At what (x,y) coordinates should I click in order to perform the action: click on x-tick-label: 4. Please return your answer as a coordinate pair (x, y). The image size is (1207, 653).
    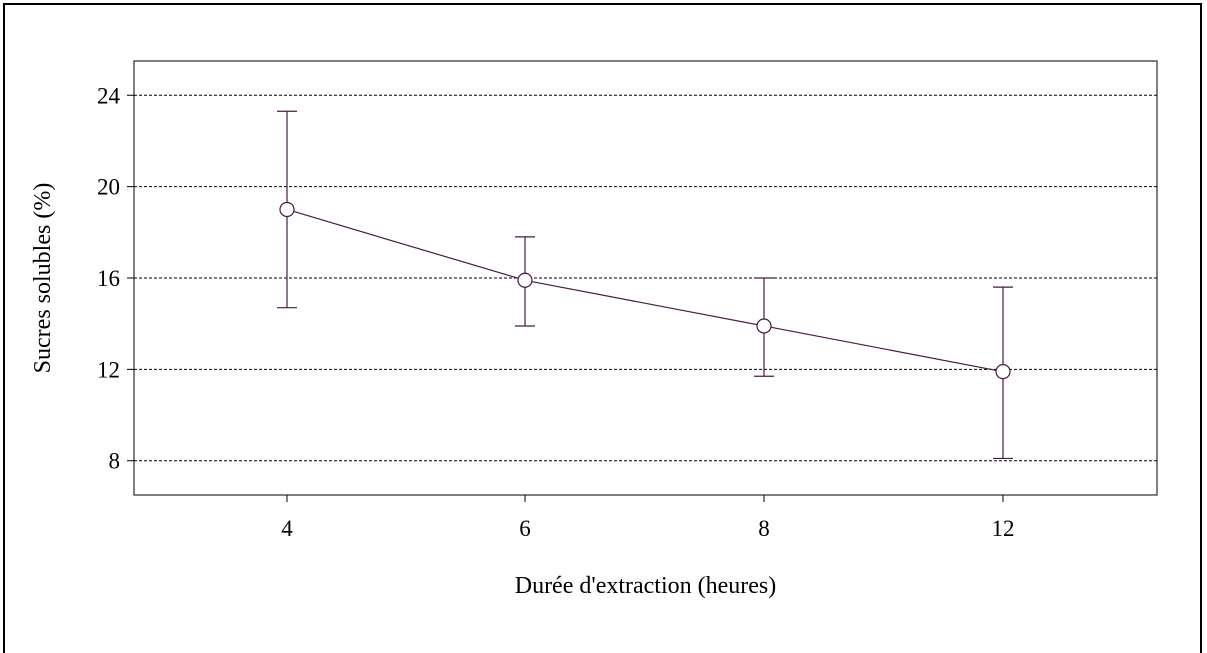
    Looking at the image, I should click on (287, 528).